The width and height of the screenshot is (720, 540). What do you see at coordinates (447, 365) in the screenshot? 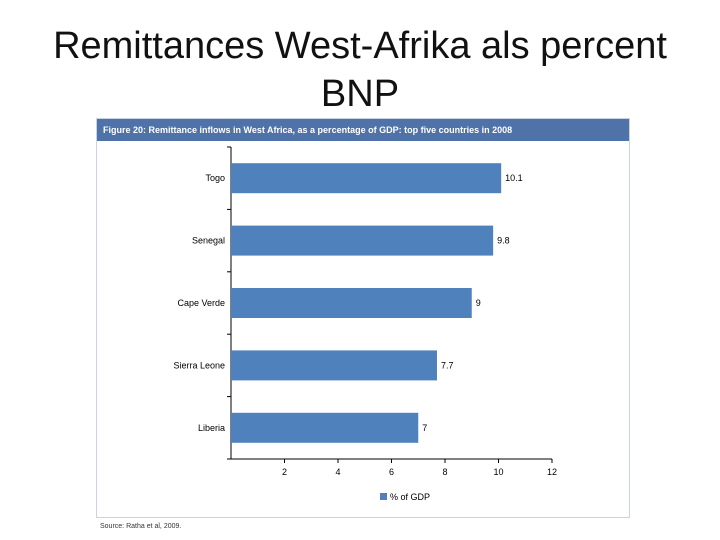
I see `data-label: 7.7` at bounding box center [447, 365].